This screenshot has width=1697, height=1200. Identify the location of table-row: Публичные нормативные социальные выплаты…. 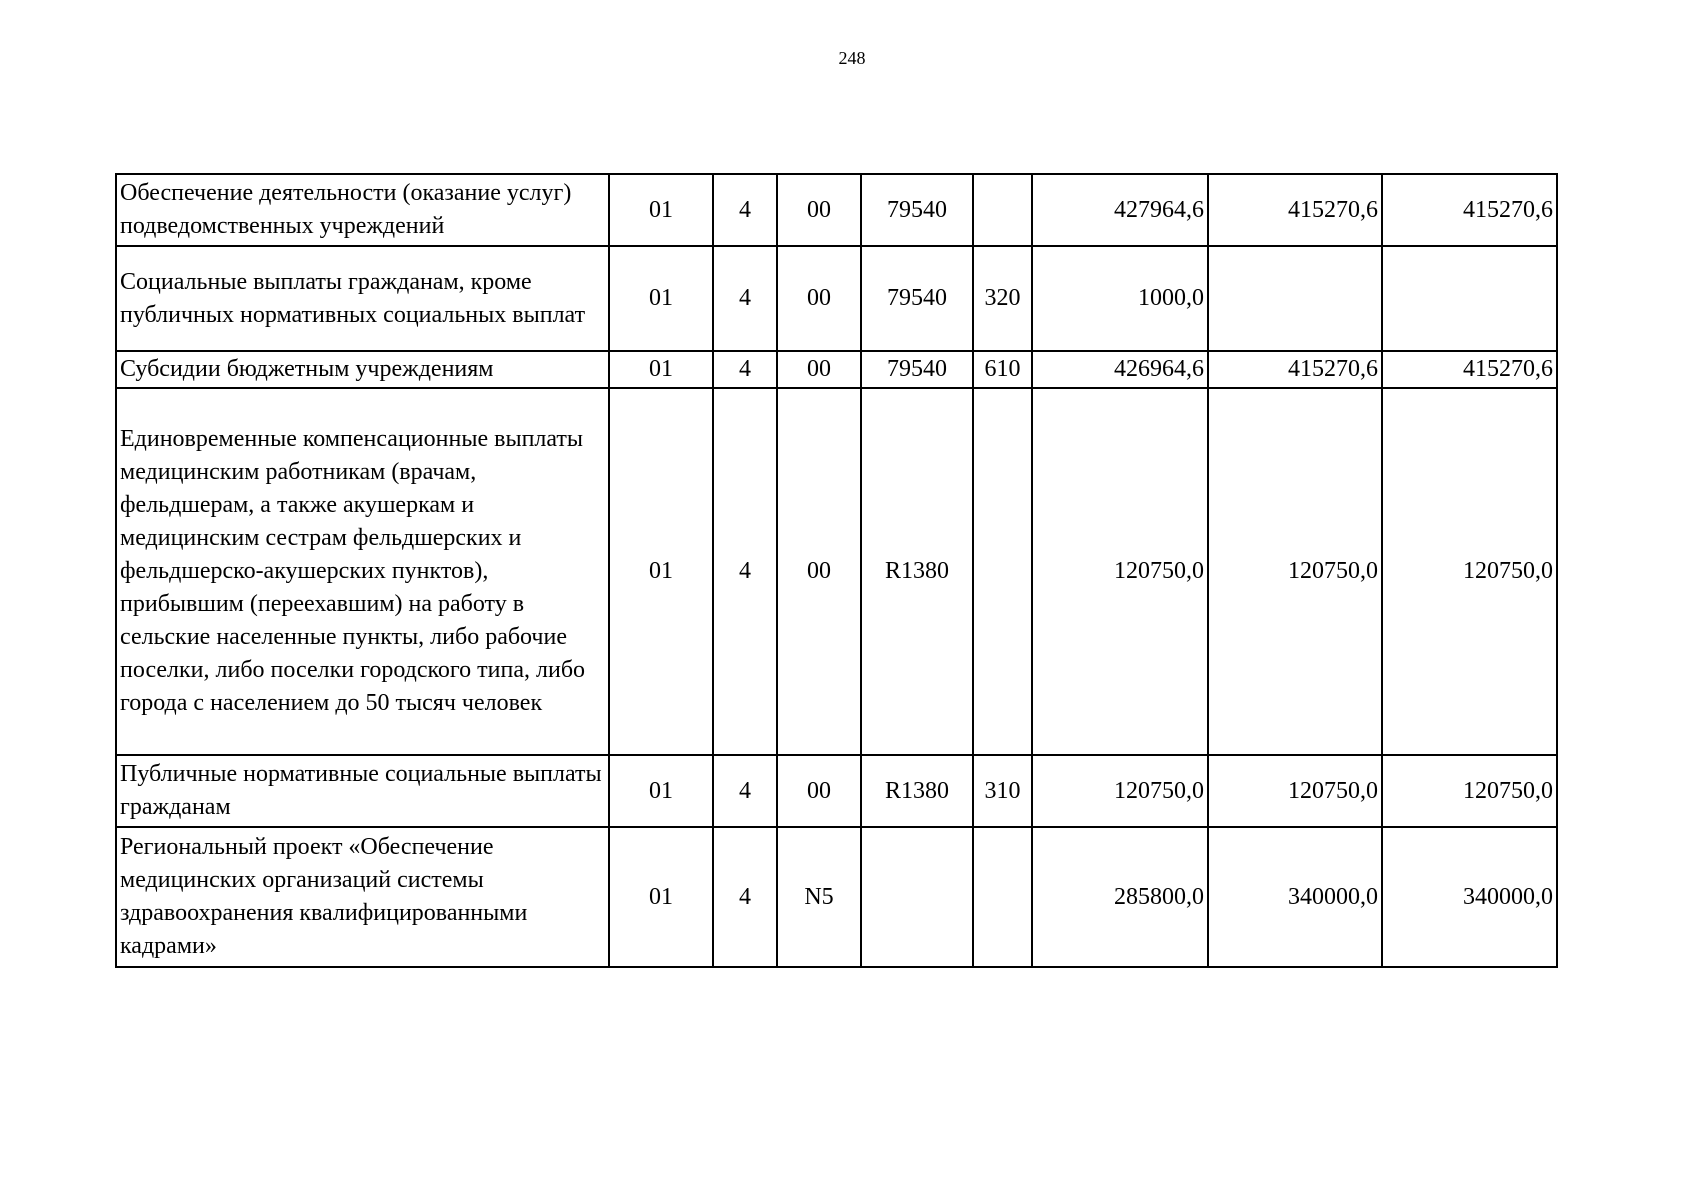
(836, 791).